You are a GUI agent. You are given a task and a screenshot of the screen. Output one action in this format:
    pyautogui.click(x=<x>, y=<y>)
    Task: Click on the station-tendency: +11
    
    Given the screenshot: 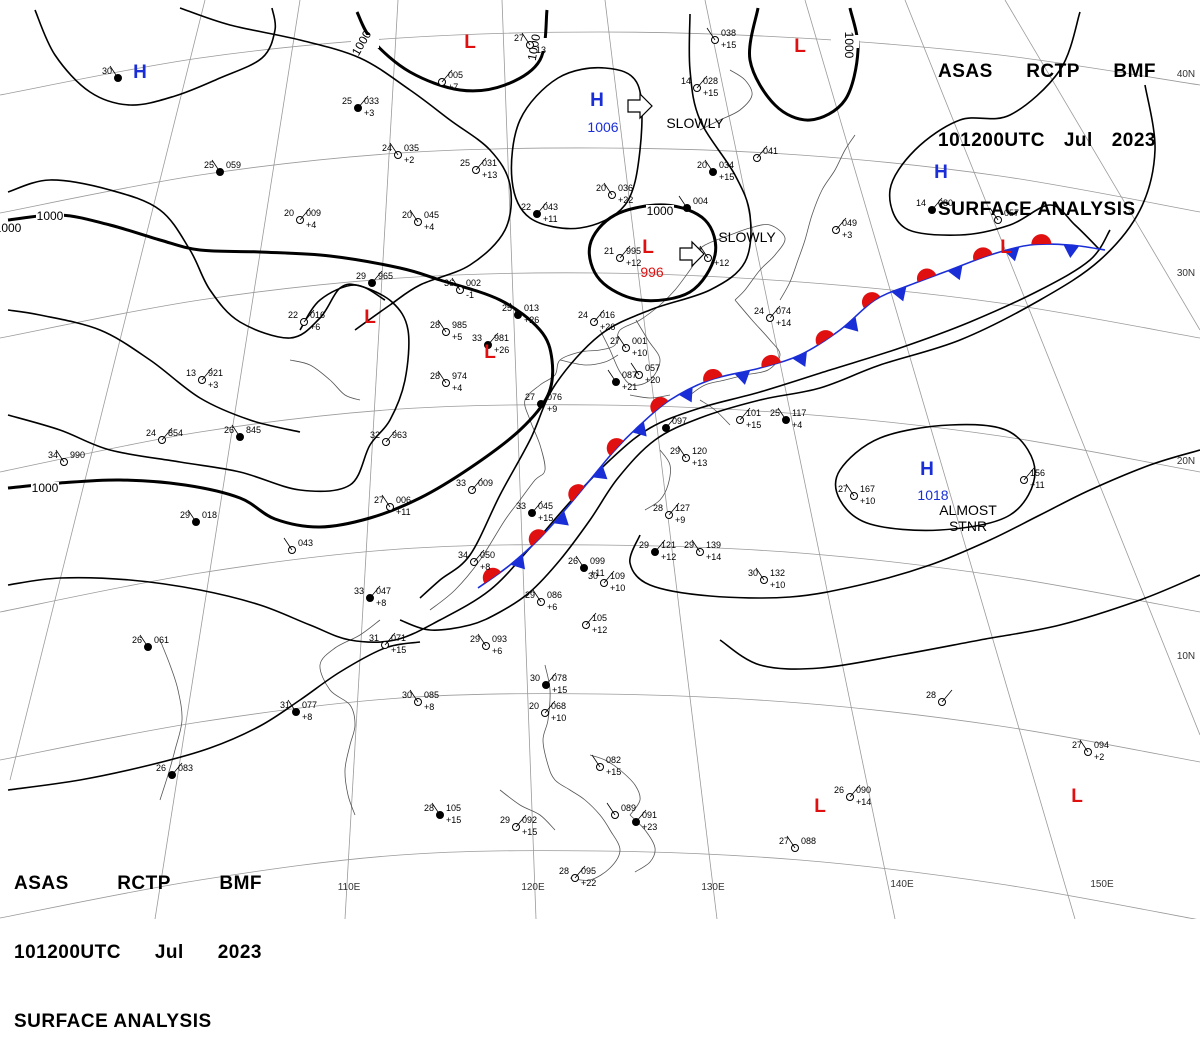 What is the action you would take?
    pyautogui.click(x=550, y=219)
    